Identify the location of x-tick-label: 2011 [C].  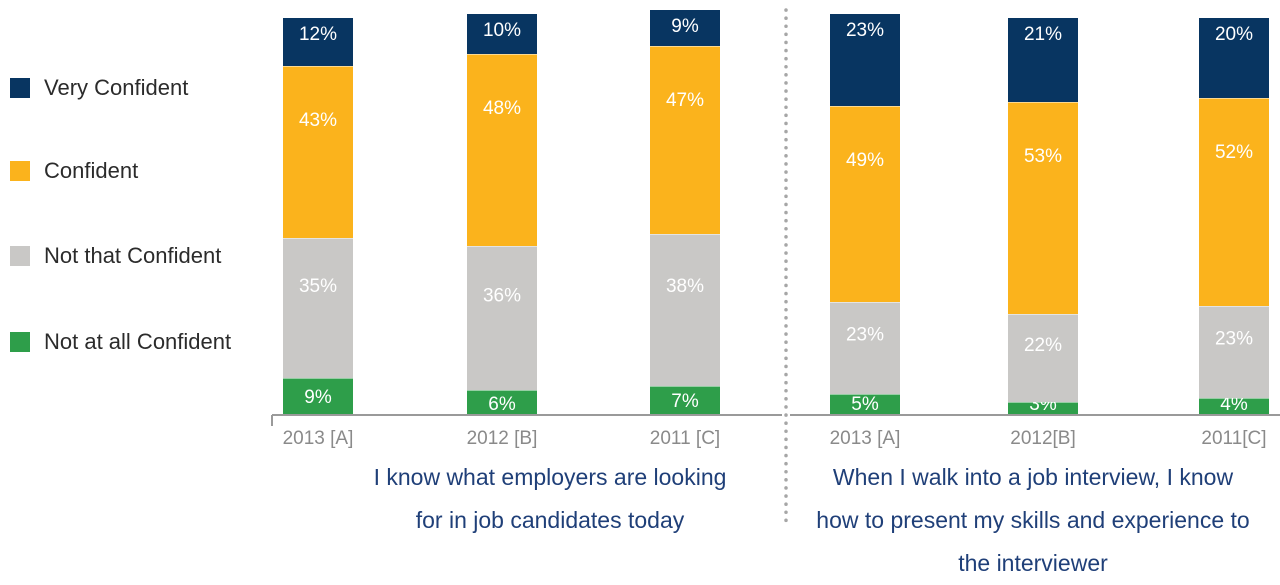
(685, 438).